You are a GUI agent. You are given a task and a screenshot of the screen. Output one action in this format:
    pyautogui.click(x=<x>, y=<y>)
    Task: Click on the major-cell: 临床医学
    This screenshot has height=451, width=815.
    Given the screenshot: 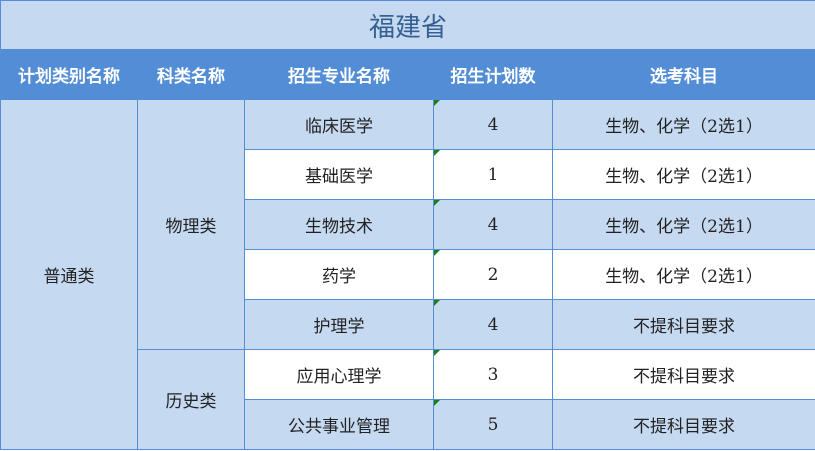 What is the action you would take?
    pyautogui.click(x=339, y=124)
    